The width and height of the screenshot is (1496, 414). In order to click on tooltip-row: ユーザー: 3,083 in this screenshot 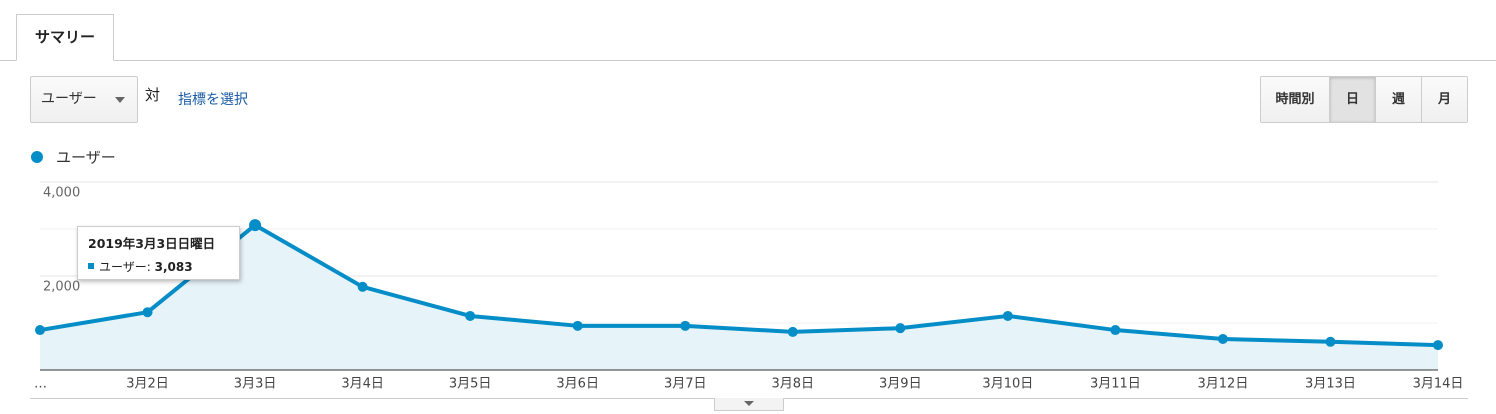, I will do `click(158, 266)`.